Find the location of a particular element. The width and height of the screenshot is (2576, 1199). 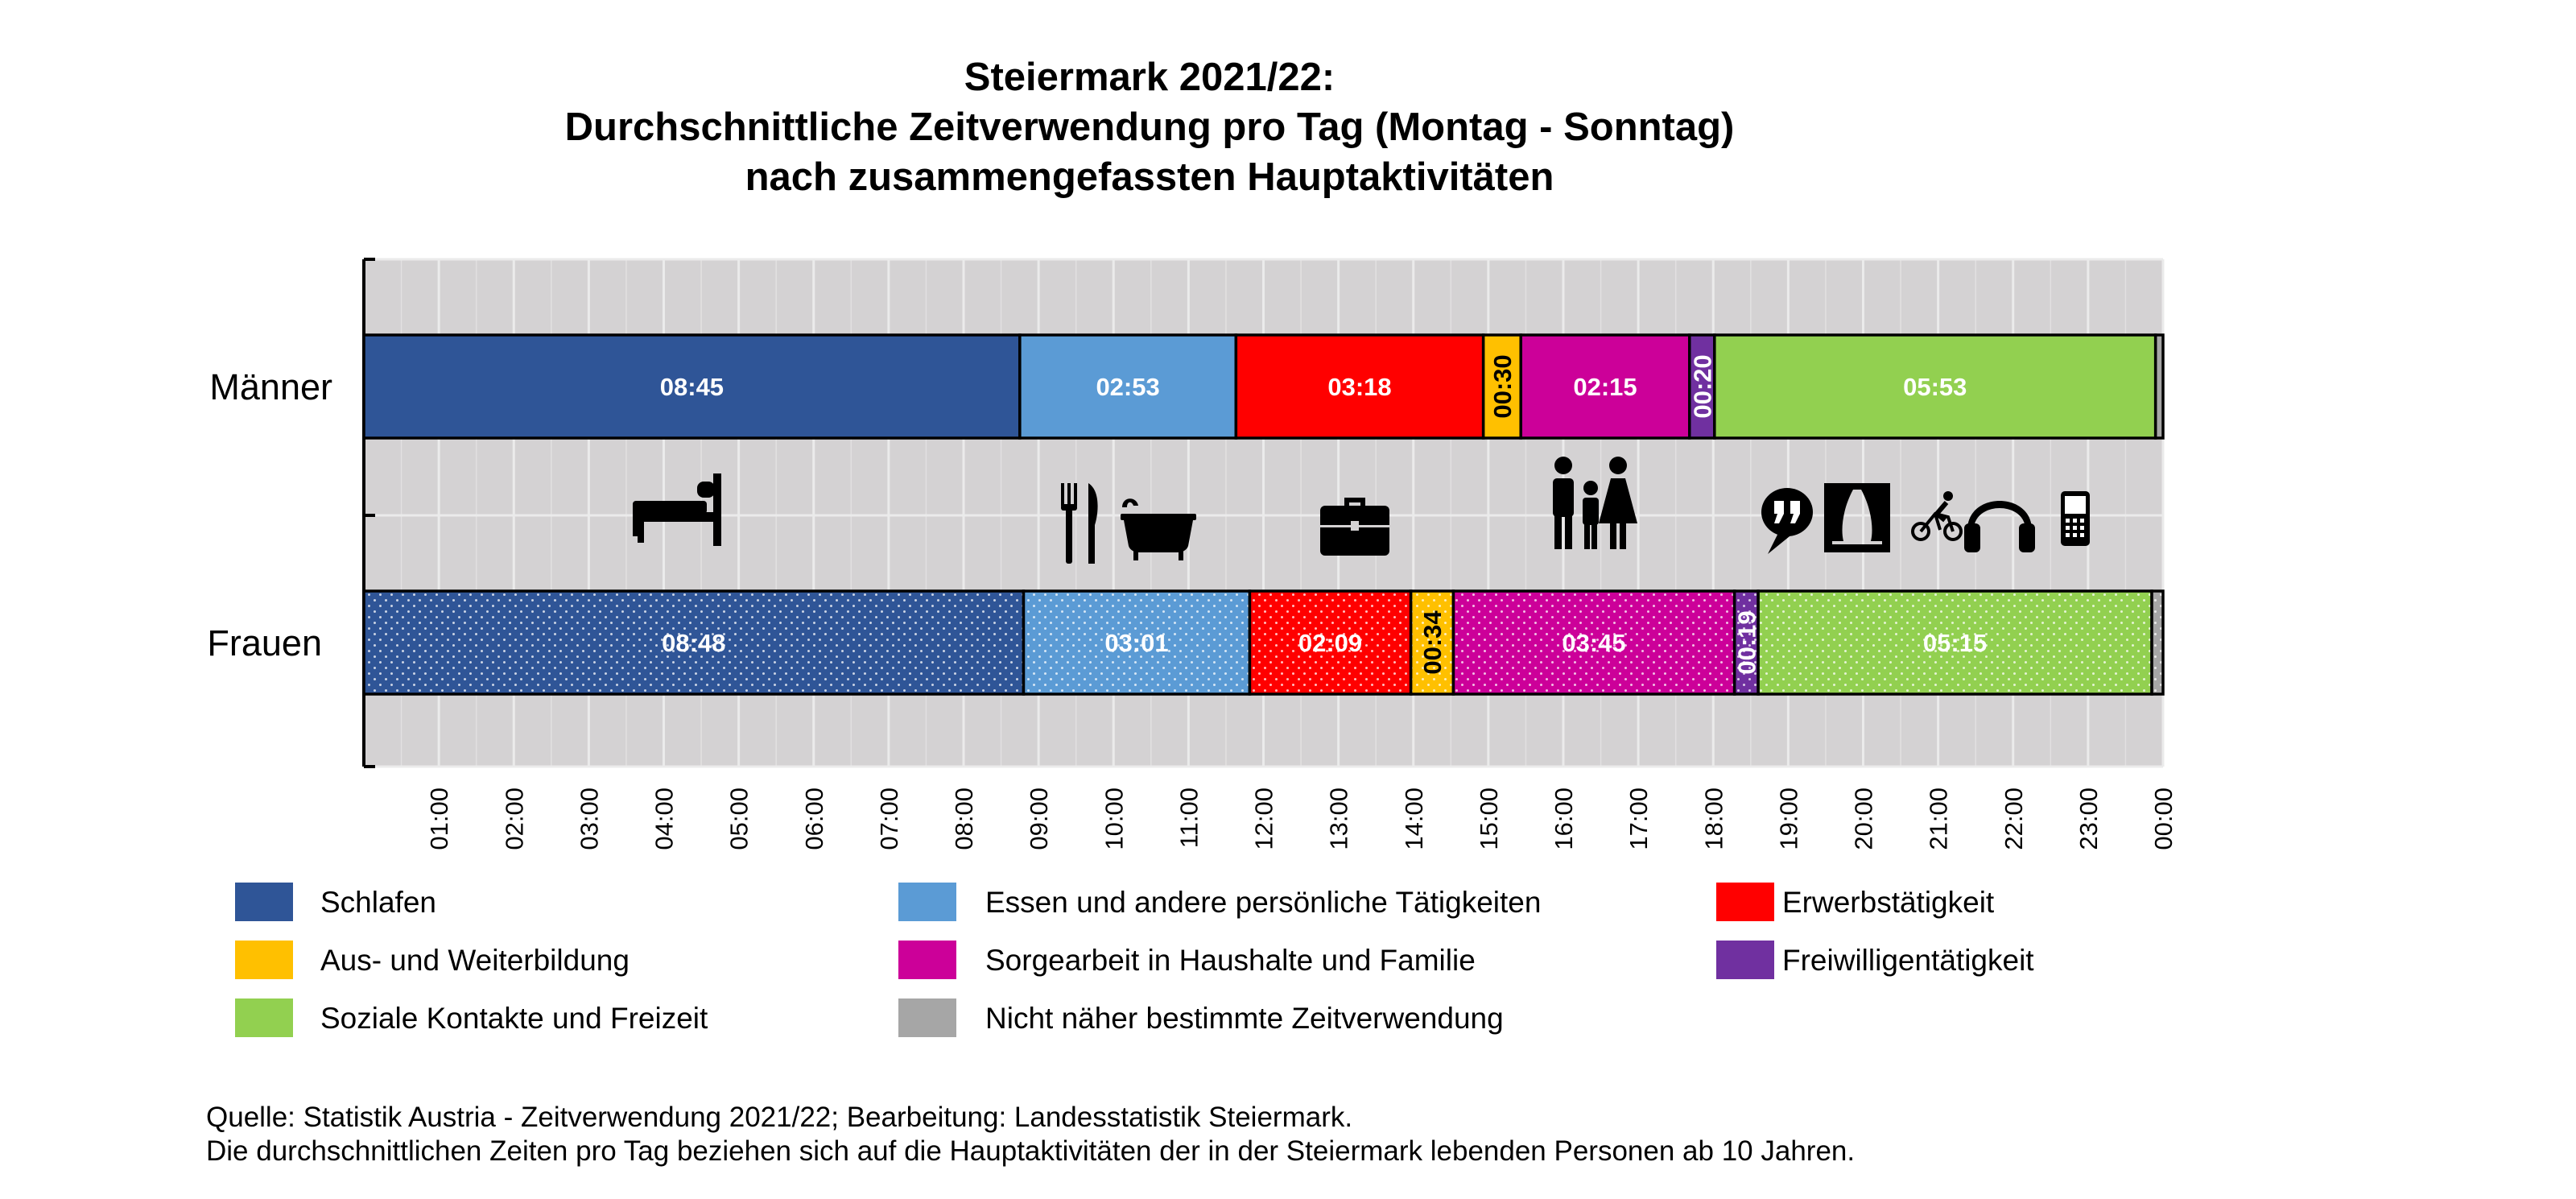

legend-label: Soziale Kontakte und Freizeit is located at coordinates (514, 1018).